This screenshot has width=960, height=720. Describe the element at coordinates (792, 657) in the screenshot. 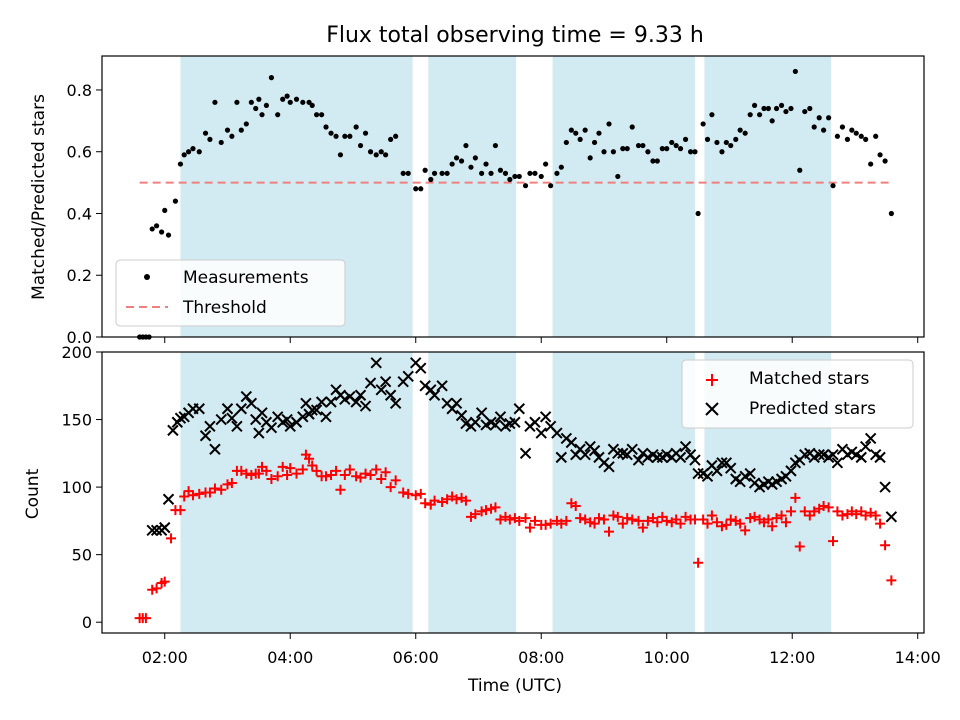

I see `x-tick-label: 12:00` at that location.